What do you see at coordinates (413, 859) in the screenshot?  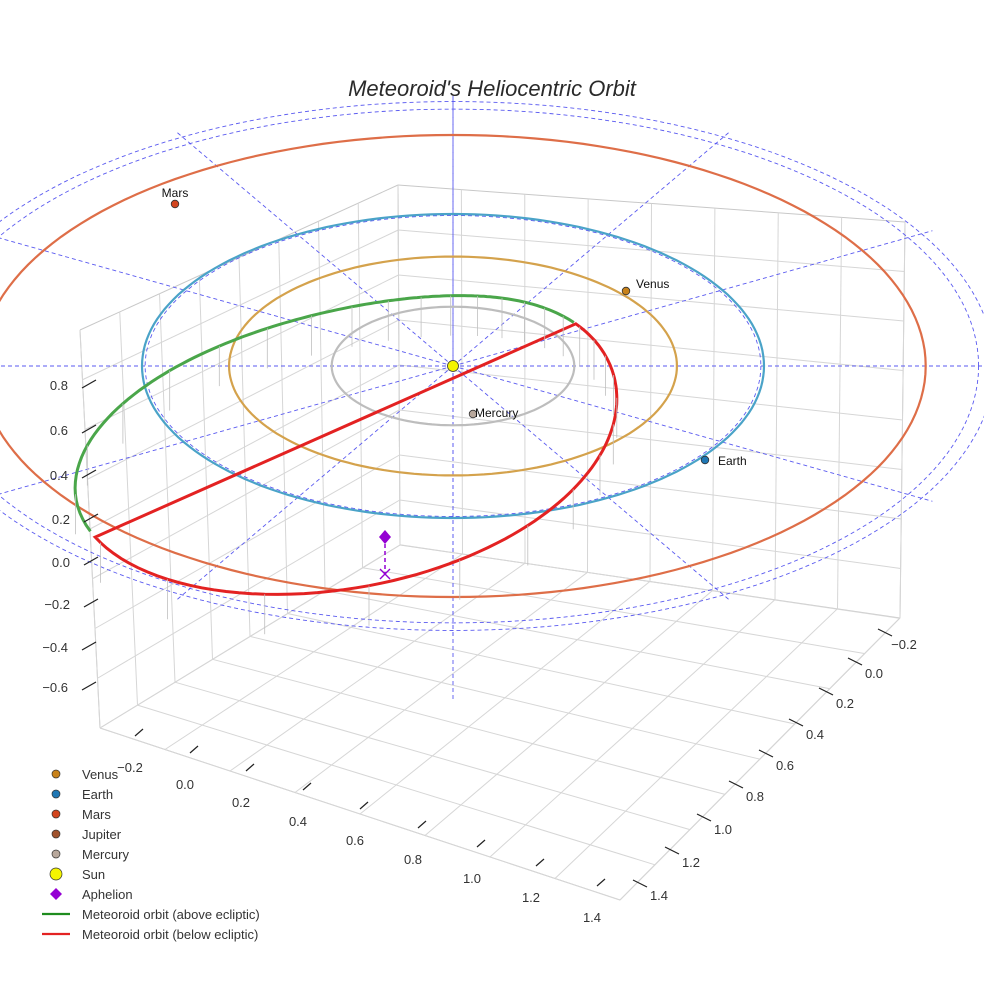 I see `x-tick-label: 0.8` at bounding box center [413, 859].